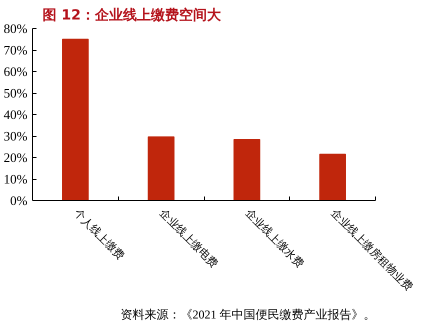 The height and width of the screenshot is (326, 430). Describe the element at coordinates (16, 50) in the screenshot. I see `y-tick-label: 70%` at that location.